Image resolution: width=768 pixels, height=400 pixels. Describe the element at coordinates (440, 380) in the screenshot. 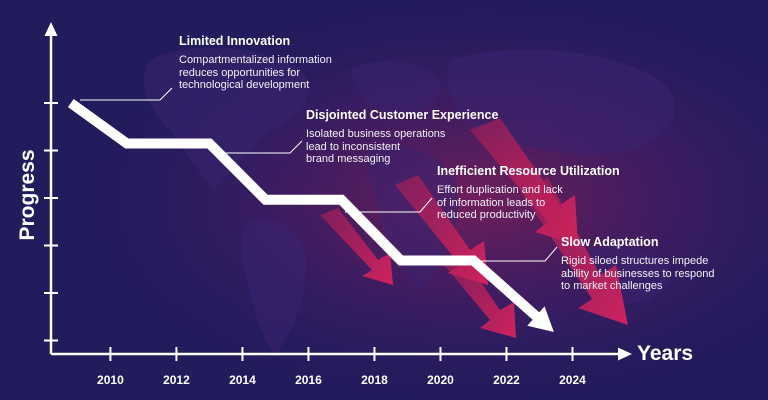

I see `x-tick-label: 2020` at that location.